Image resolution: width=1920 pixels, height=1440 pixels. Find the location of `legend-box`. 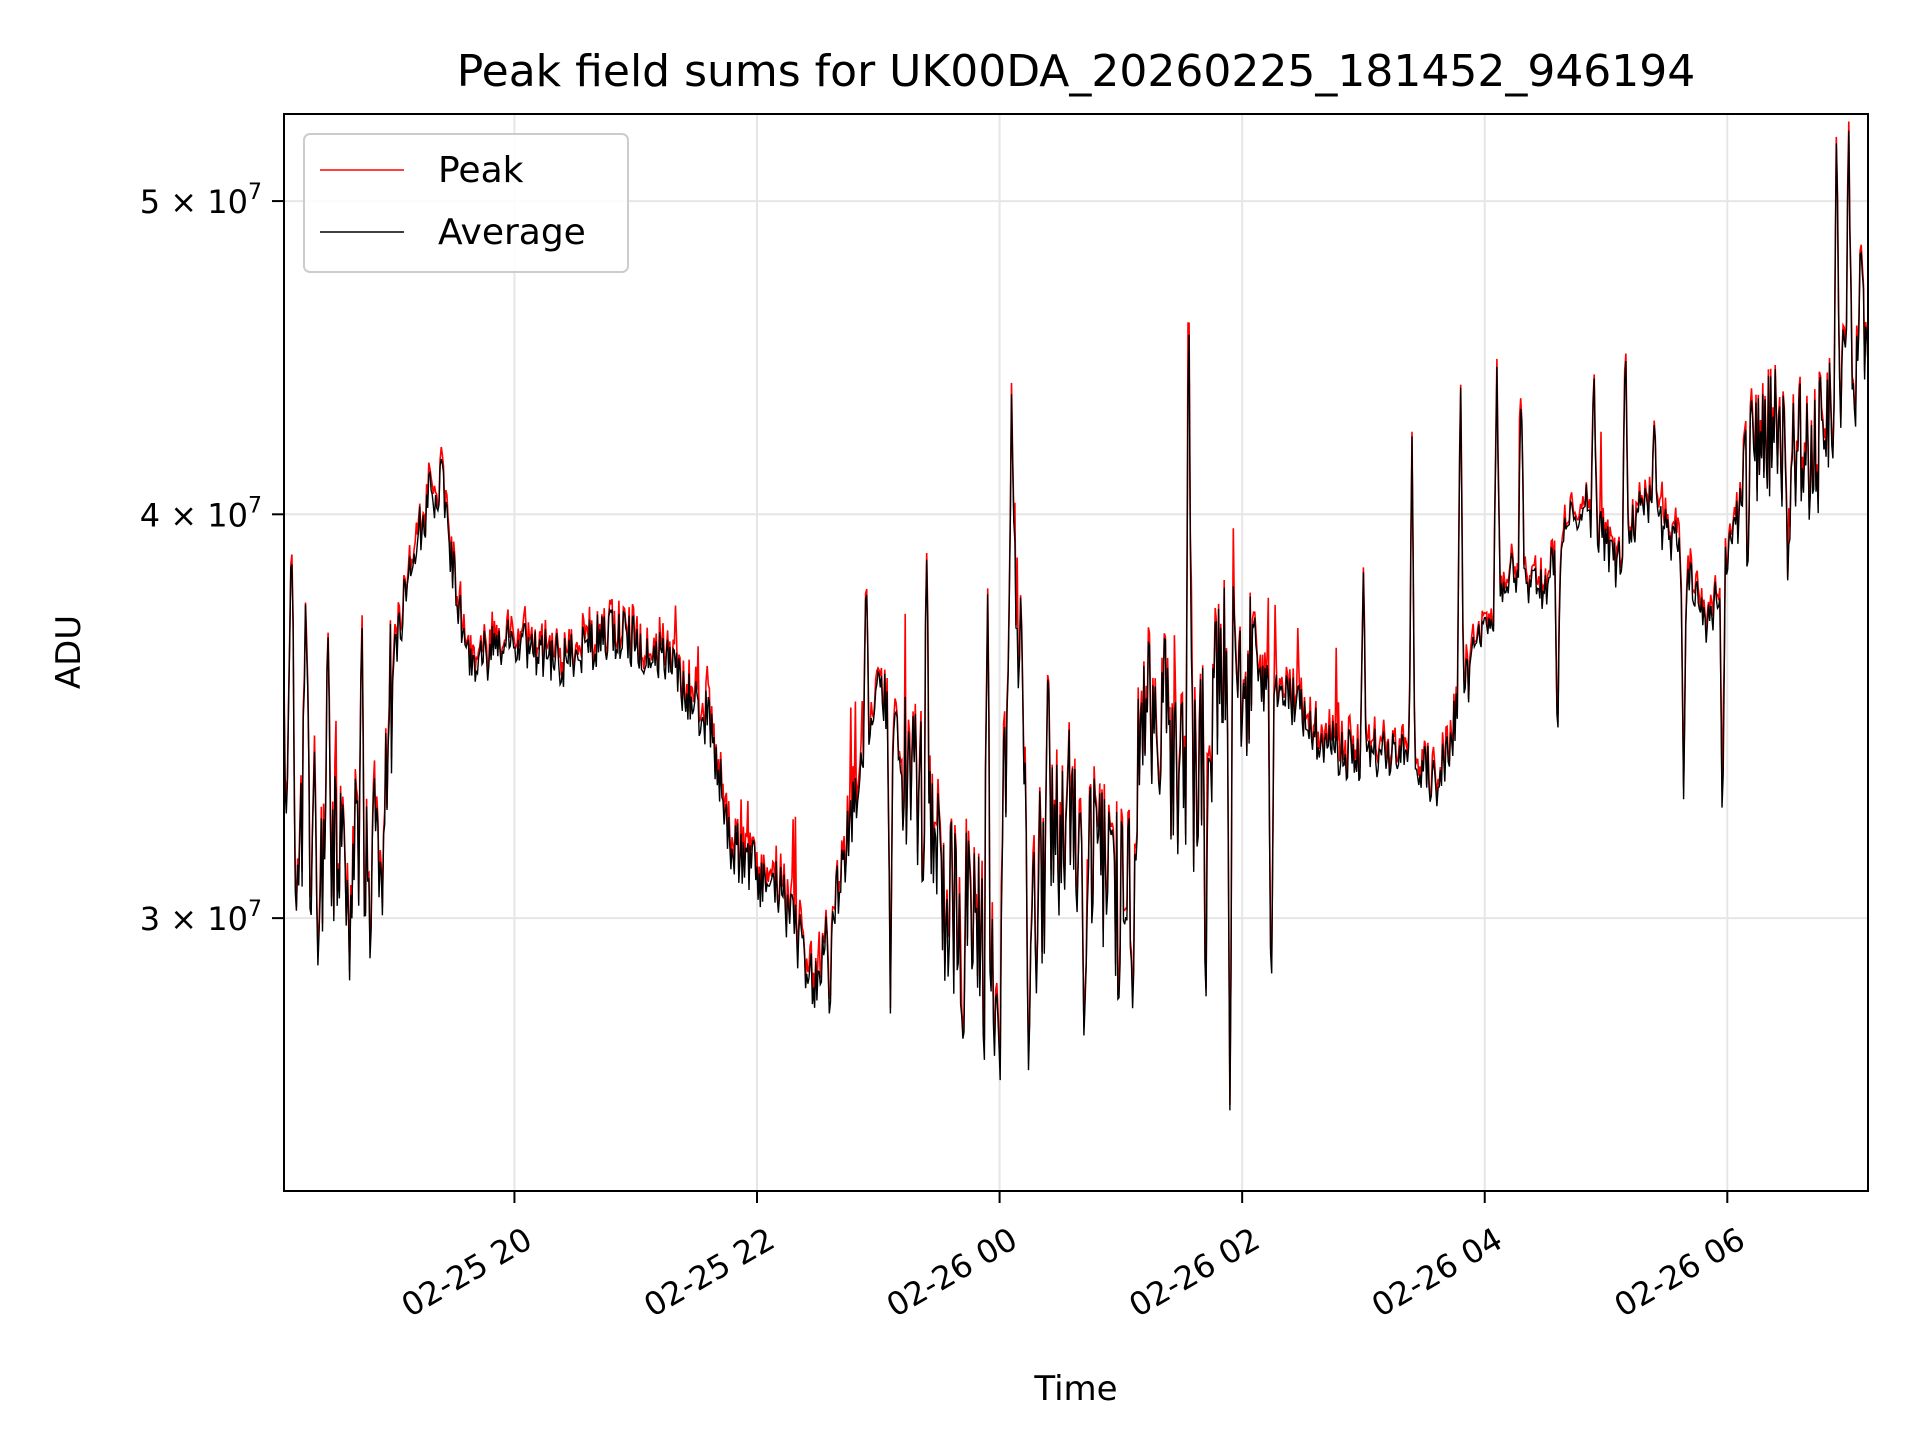

legend-box is located at coordinates (466, 203).